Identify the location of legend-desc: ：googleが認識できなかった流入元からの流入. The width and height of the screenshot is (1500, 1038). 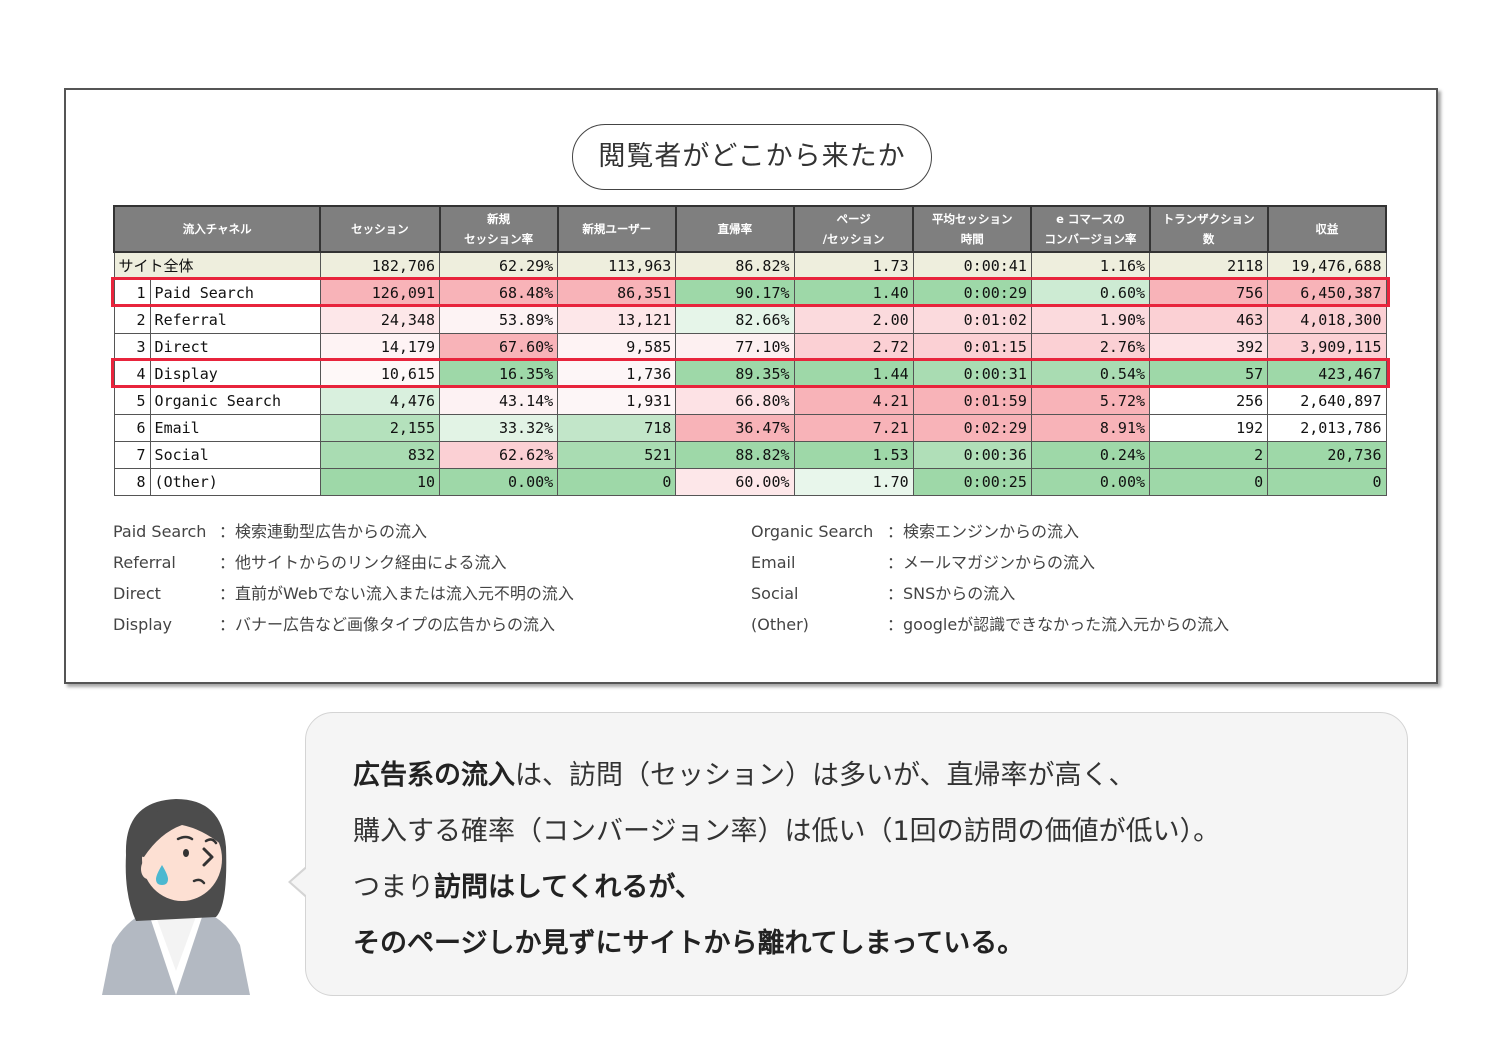
(1058, 624).